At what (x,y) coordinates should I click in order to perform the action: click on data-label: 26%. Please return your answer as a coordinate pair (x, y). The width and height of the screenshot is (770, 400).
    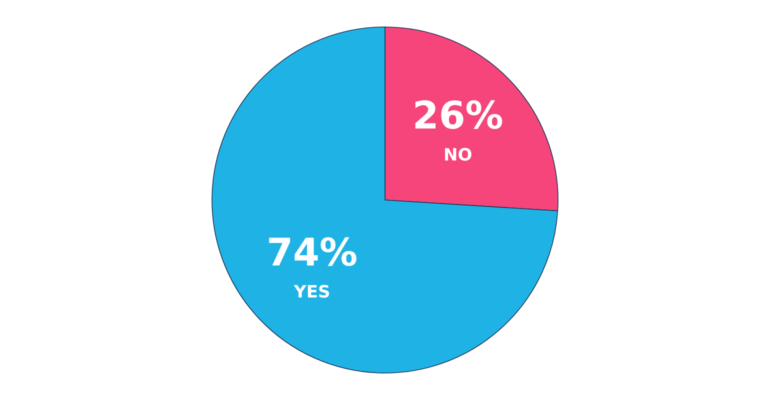
    Looking at the image, I should click on (458, 116).